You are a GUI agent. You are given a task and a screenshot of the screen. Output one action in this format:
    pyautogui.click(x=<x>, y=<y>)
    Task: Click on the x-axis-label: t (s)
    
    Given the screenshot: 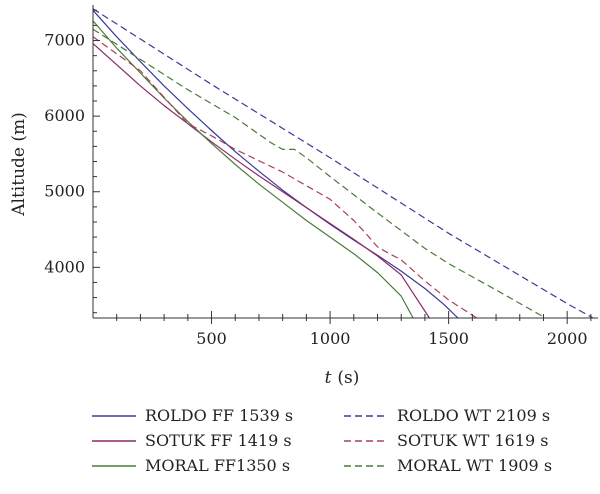 What is the action you would take?
    pyautogui.click(x=342, y=378)
    